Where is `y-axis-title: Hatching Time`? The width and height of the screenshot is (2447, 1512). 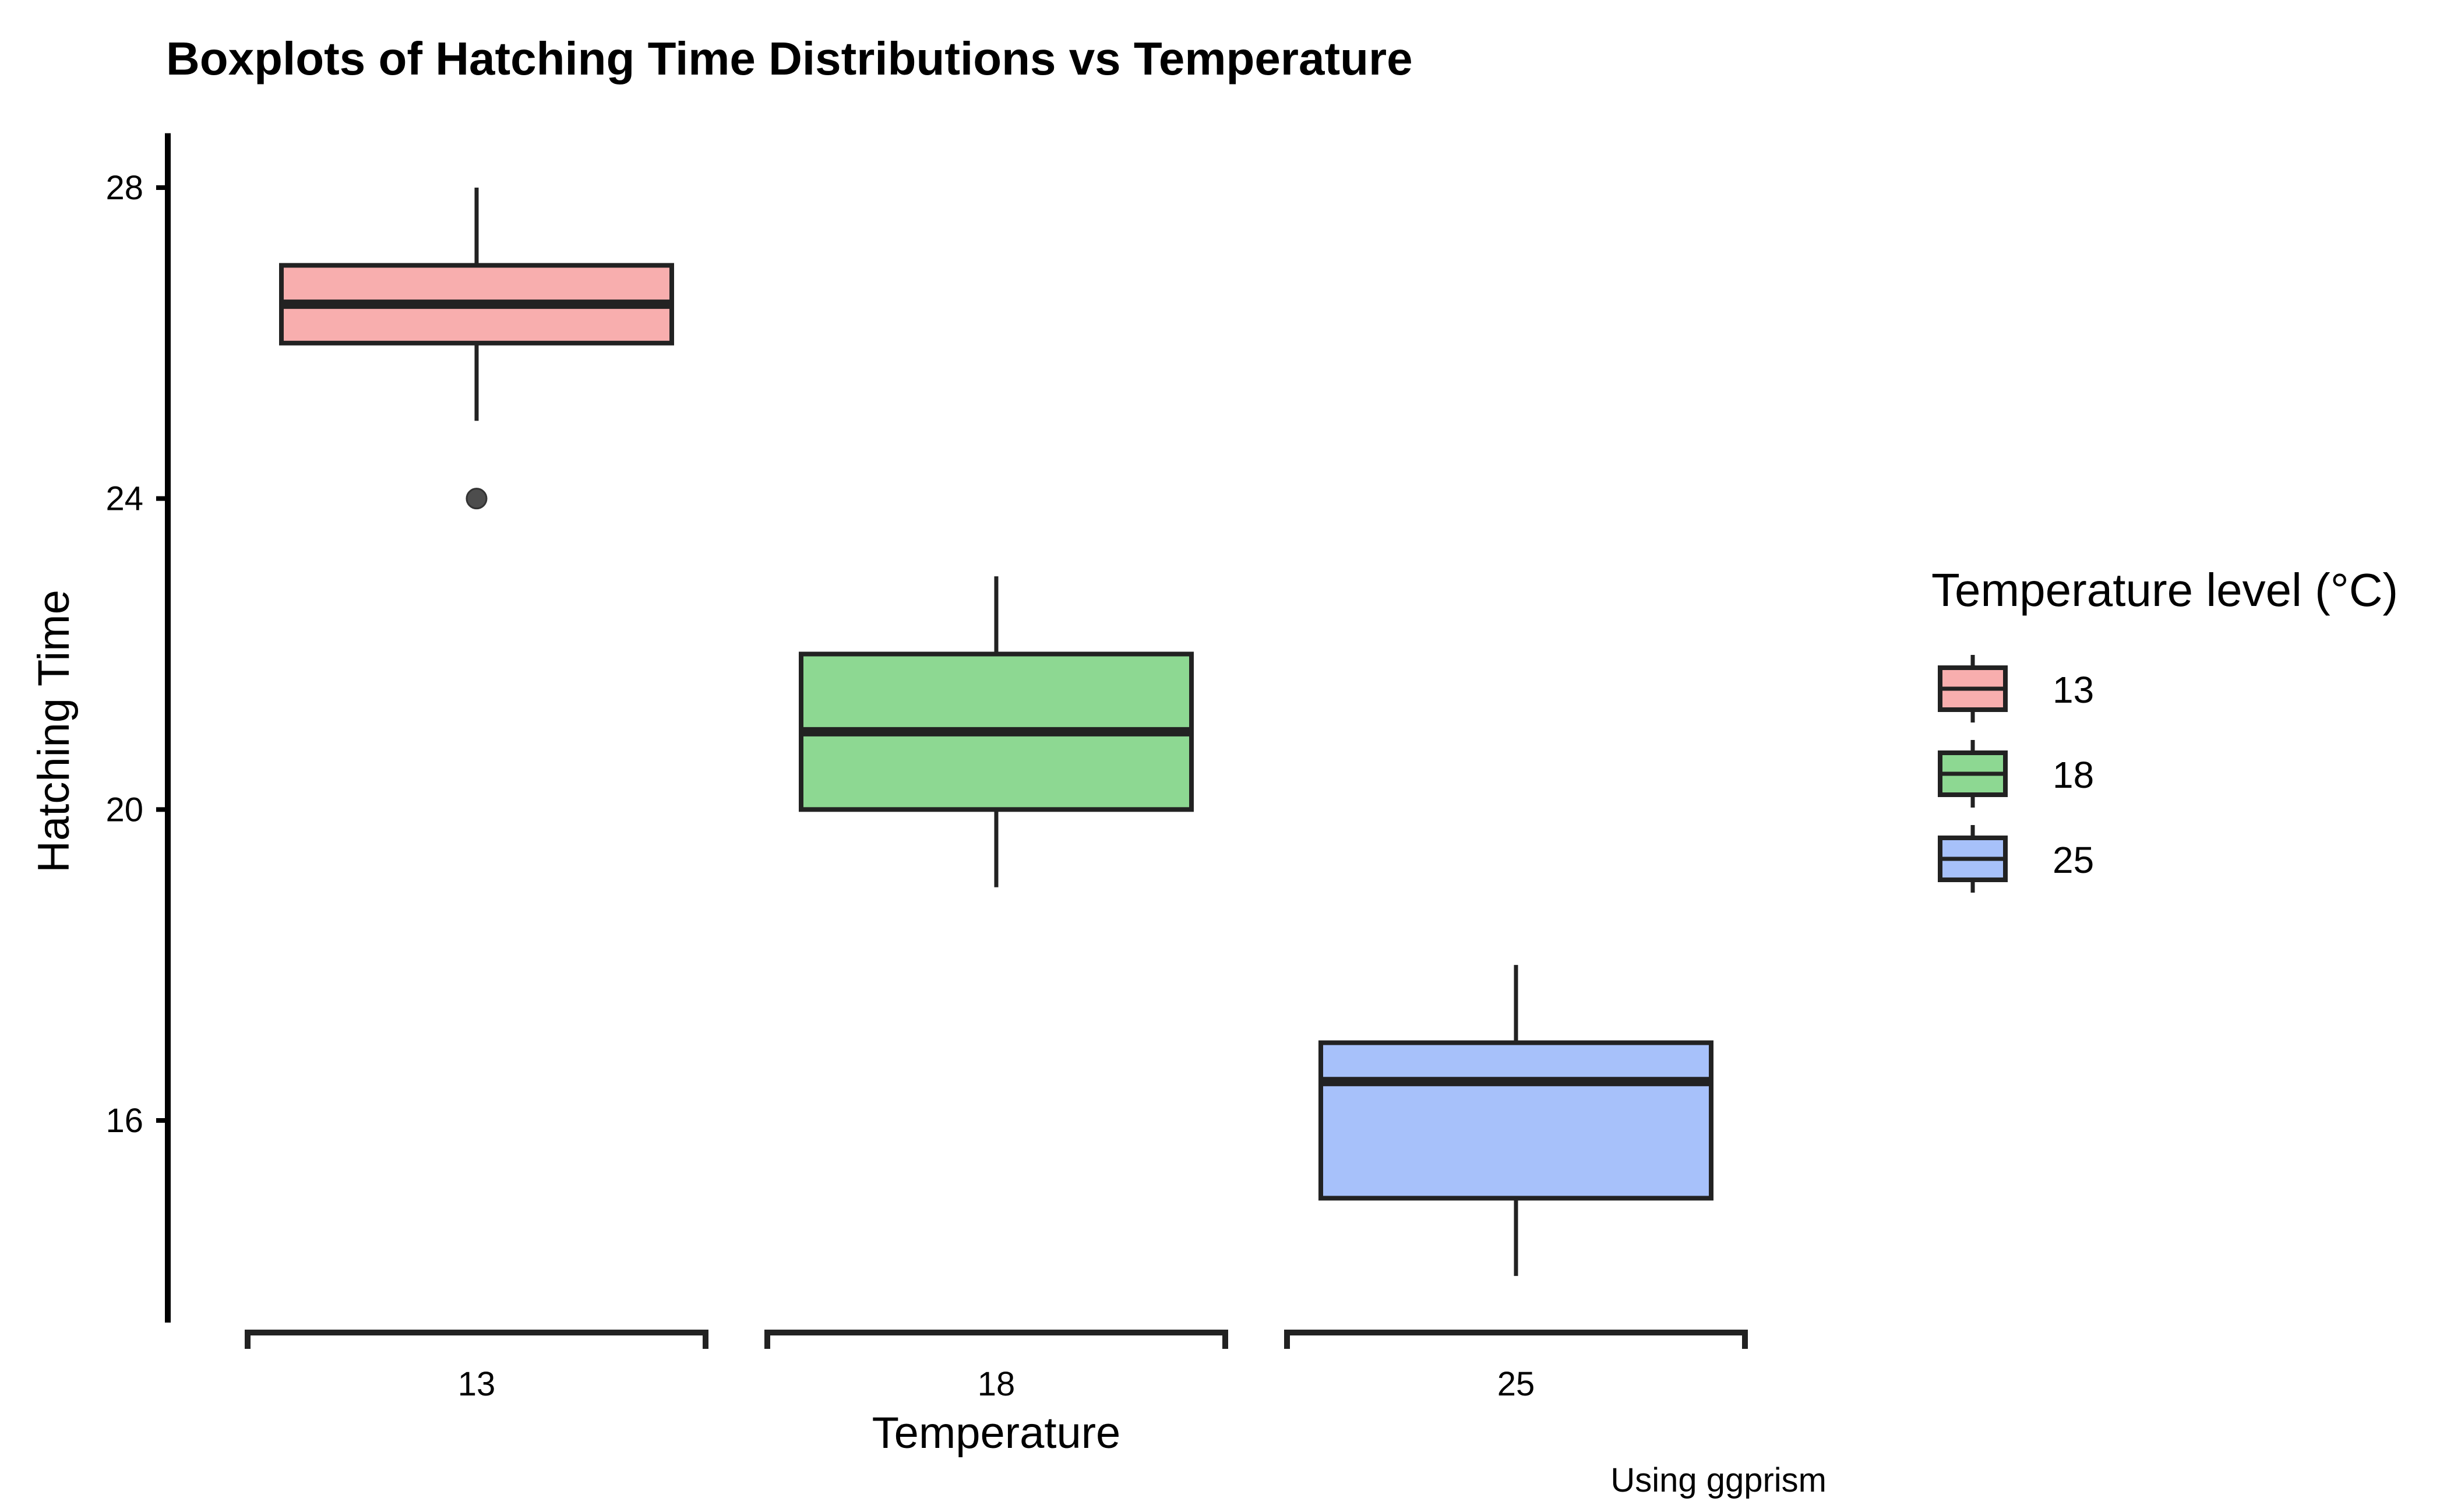
y-axis-title: Hatching Time is located at coordinates (54, 732).